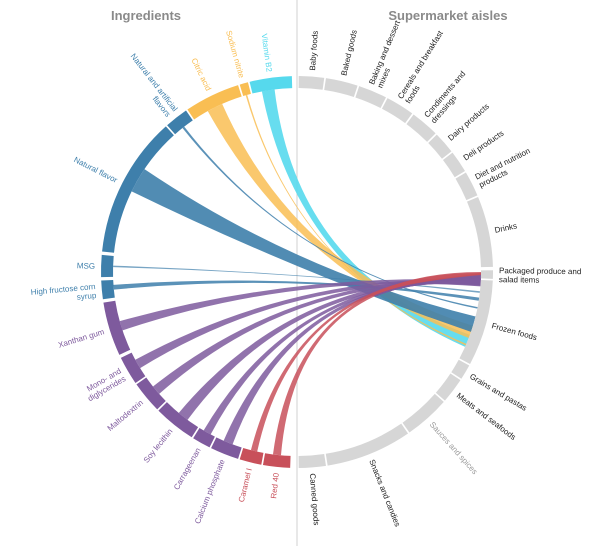 The height and width of the screenshot is (546, 598). Describe the element at coordinates (460, 369) in the screenshot. I see `aisle-arc-grains-and-pastas` at that location.